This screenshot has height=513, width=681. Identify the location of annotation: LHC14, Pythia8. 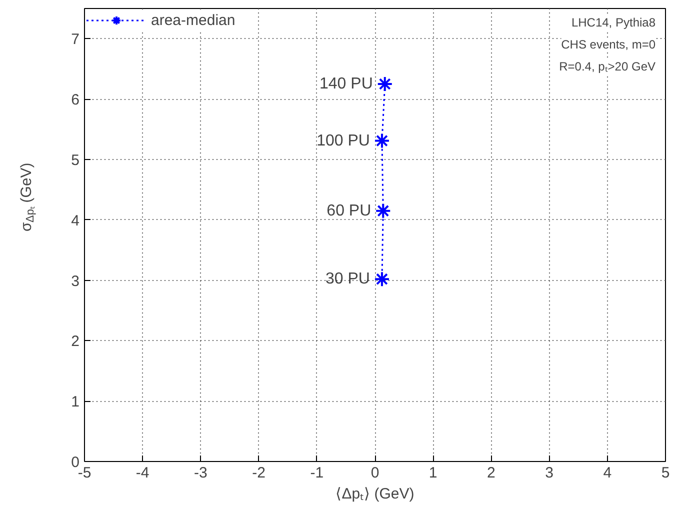
(613, 23).